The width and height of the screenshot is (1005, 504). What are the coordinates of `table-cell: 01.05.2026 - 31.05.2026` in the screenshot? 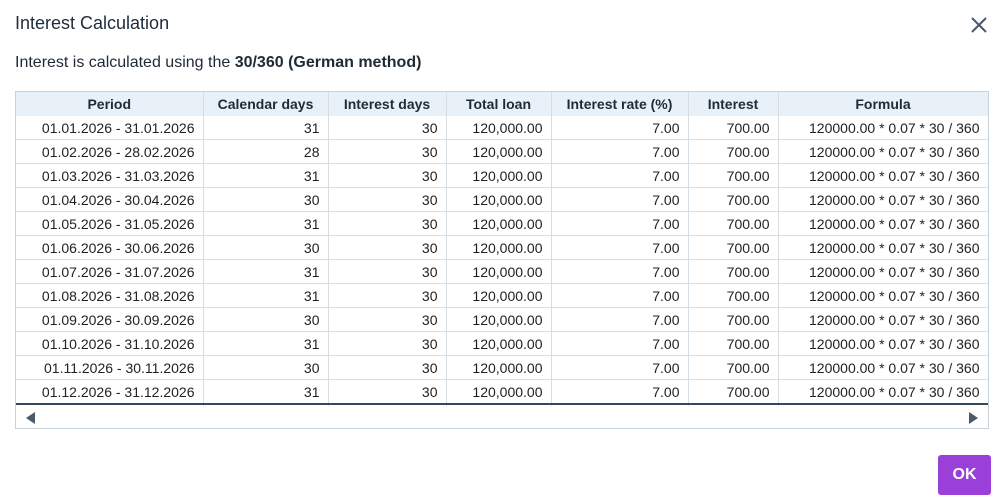 It's located at (110, 223).